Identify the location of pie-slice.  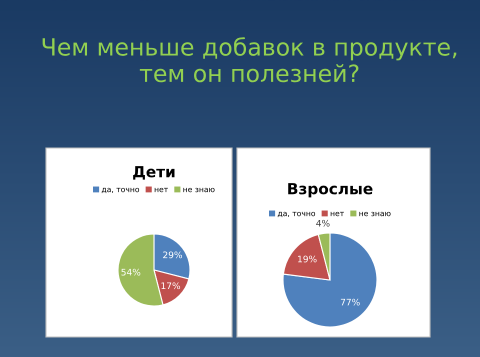
(330, 280).